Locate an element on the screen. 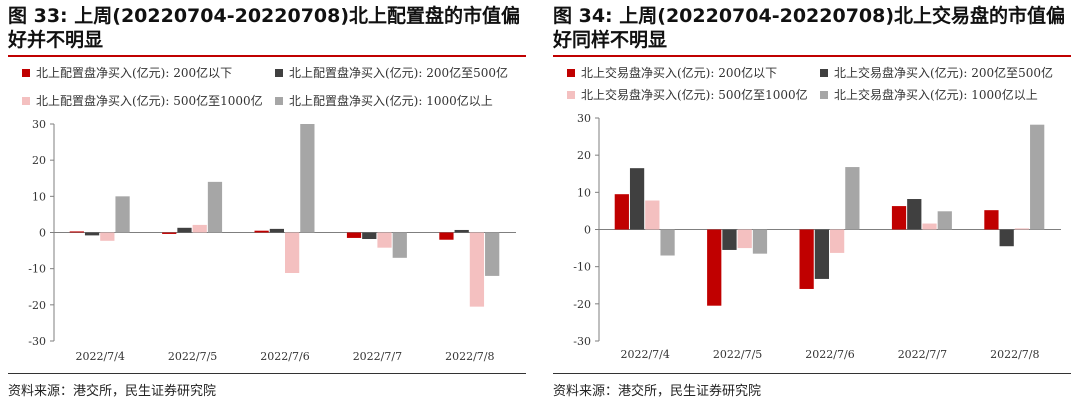 The width and height of the screenshot is (1080, 405). legend-item: 北上配置盘净买入(亿元): 200亿以下 is located at coordinates (127, 73).